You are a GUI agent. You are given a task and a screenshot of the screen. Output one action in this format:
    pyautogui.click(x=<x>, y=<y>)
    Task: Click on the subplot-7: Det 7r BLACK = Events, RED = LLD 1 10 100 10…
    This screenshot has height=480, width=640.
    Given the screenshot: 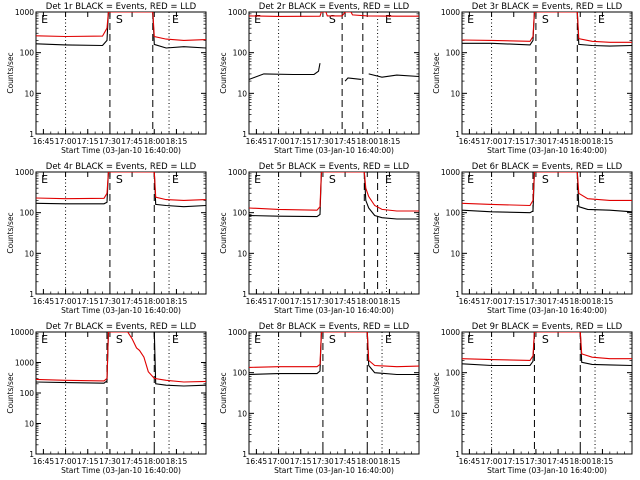 What is the action you would take?
    pyautogui.click(x=106, y=398)
    